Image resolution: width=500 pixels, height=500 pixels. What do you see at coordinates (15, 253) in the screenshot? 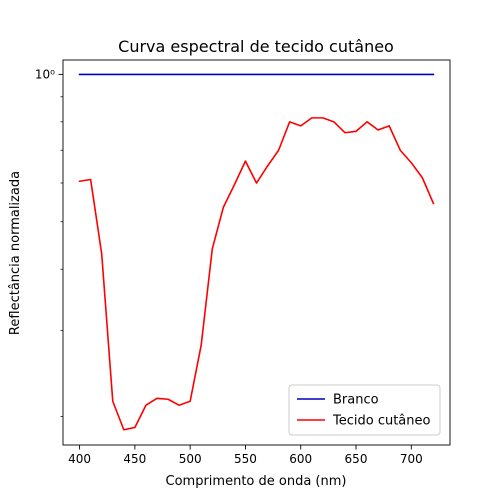
I see `y-axis-label: Reflectância normalizada` at bounding box center [15, 253].